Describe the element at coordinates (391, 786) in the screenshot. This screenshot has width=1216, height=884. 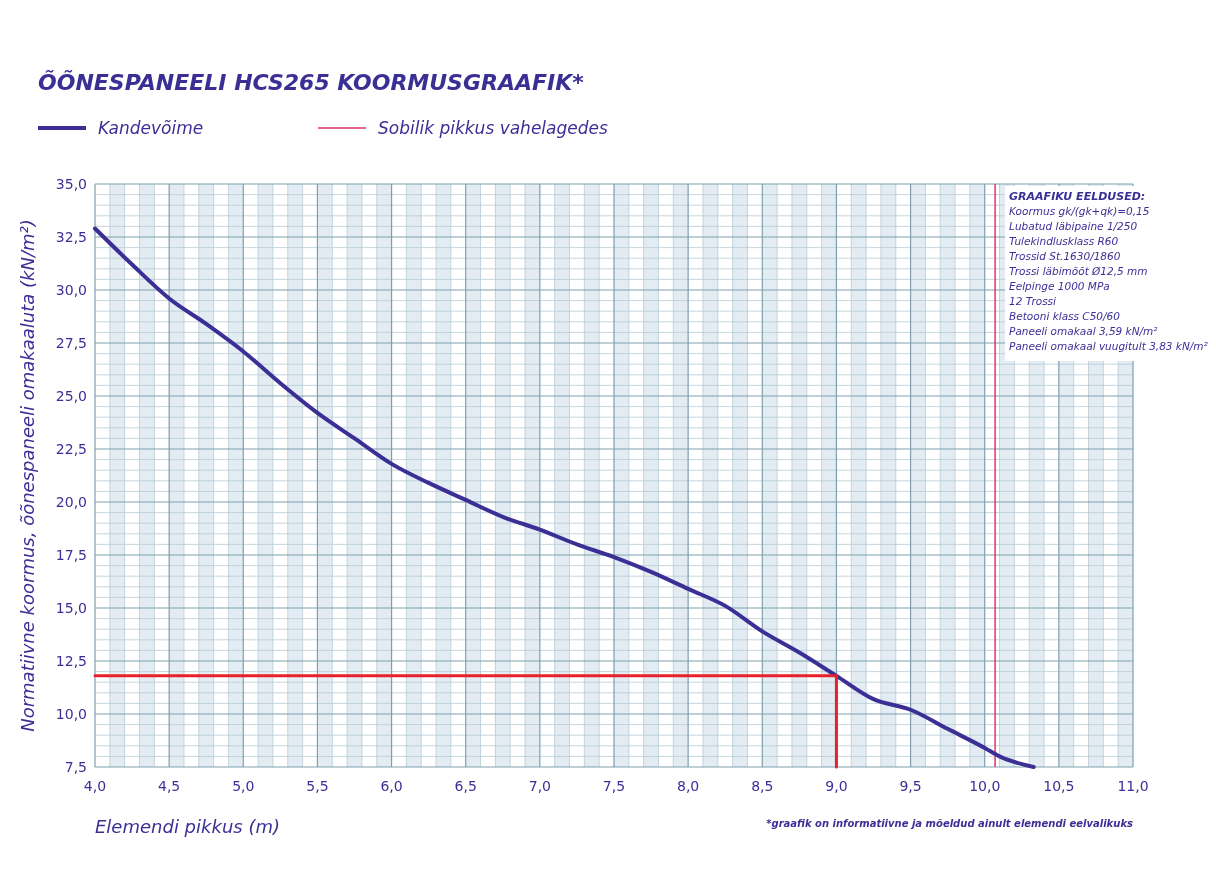
I see `x-tick-label: 6,0` at that location.